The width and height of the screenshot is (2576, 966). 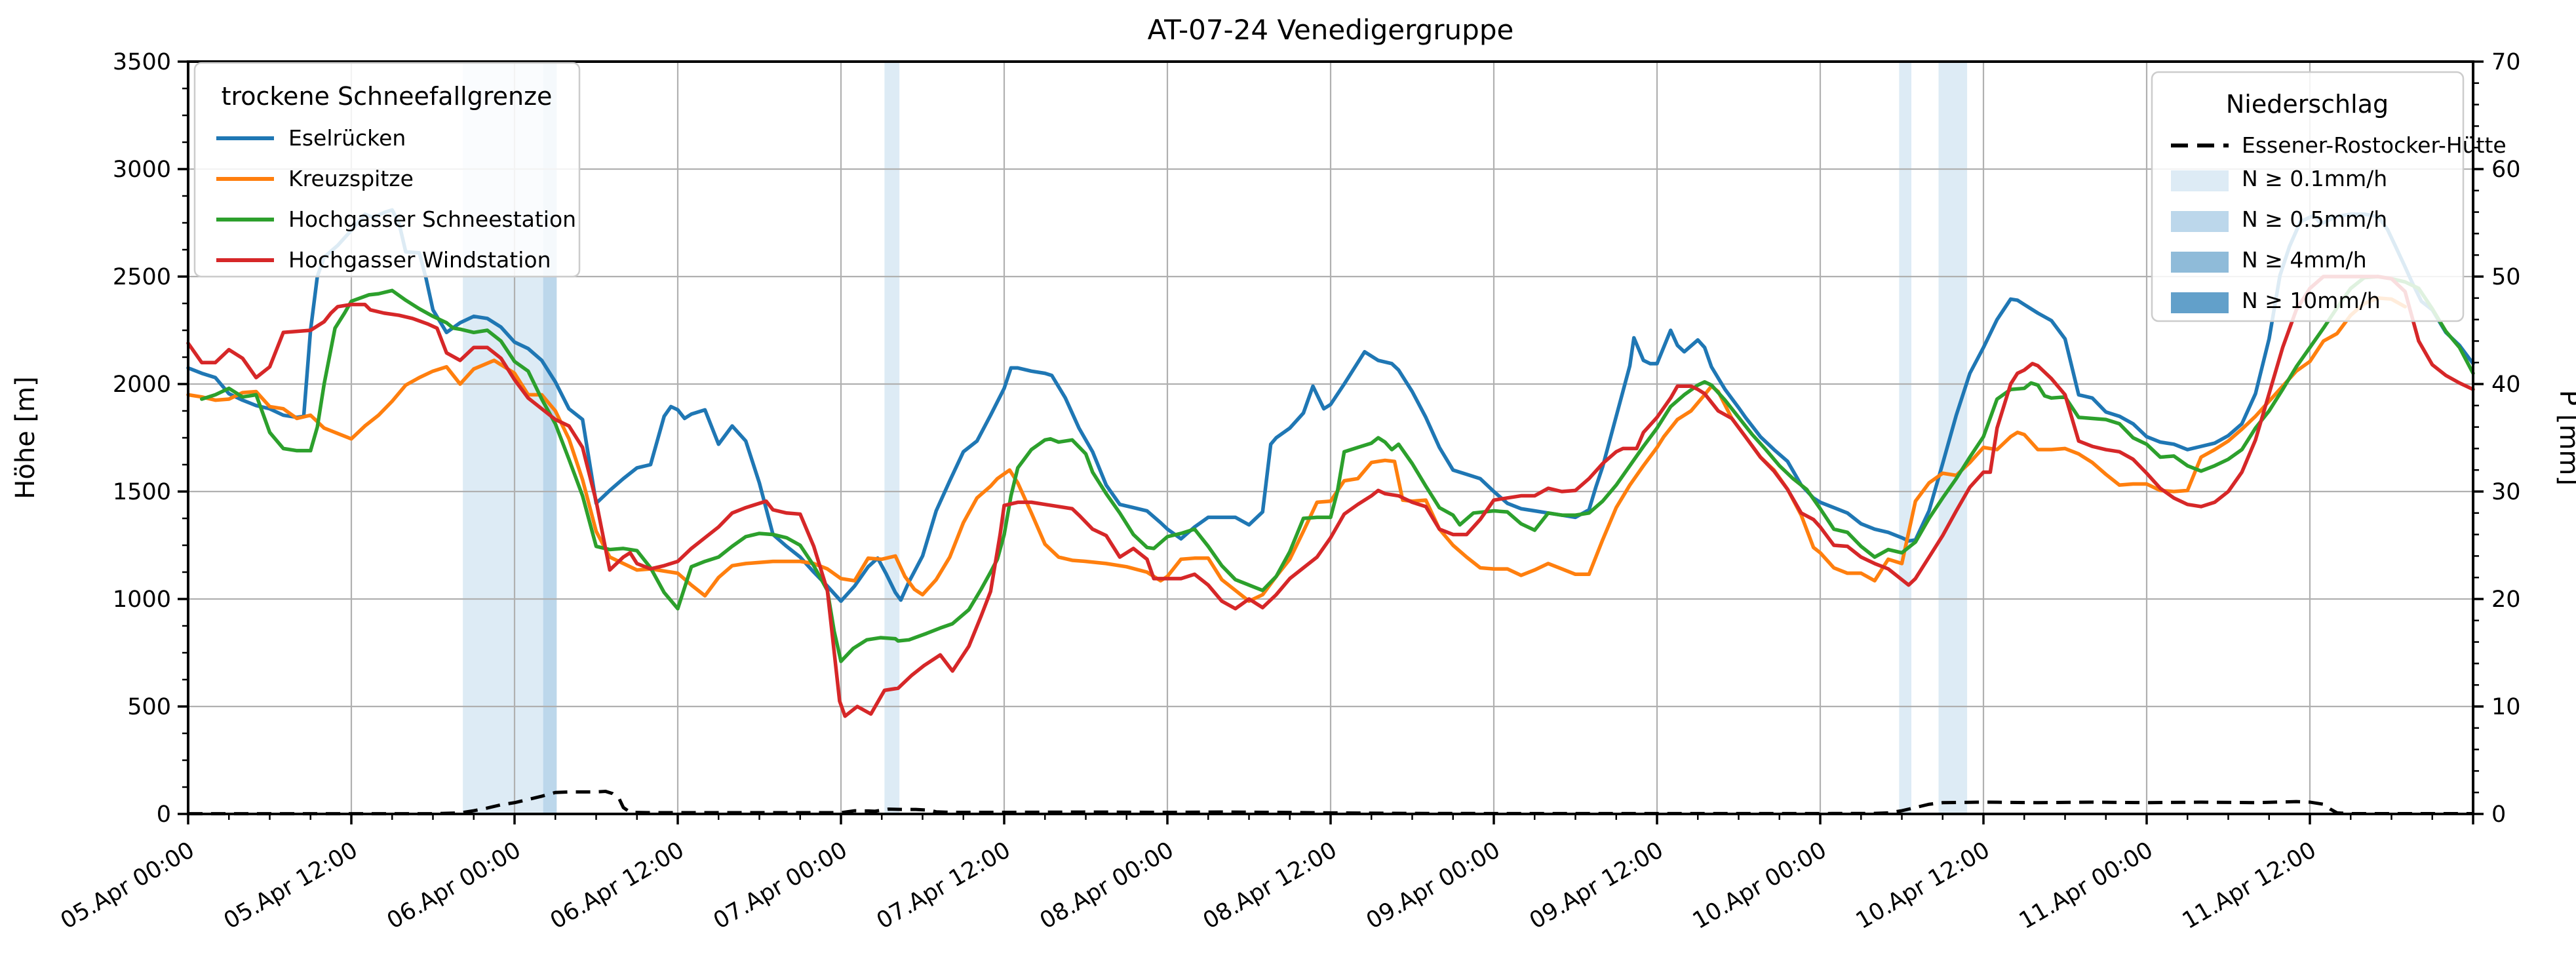 I want to click on legend-band-label: N ≥ 4mm/h, so click(x=2304, y=260).